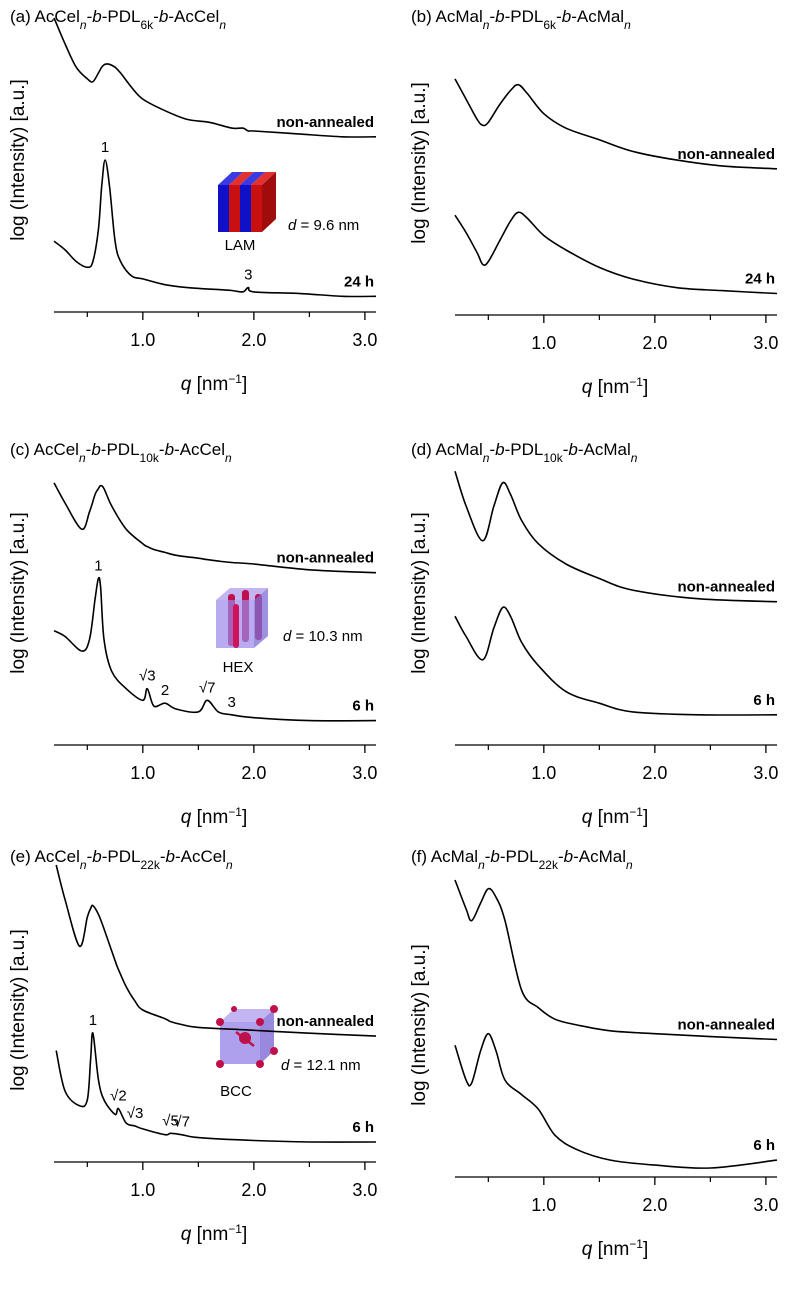  I want to click on panel-title-part: (a) AcCel, so click(45, 16).